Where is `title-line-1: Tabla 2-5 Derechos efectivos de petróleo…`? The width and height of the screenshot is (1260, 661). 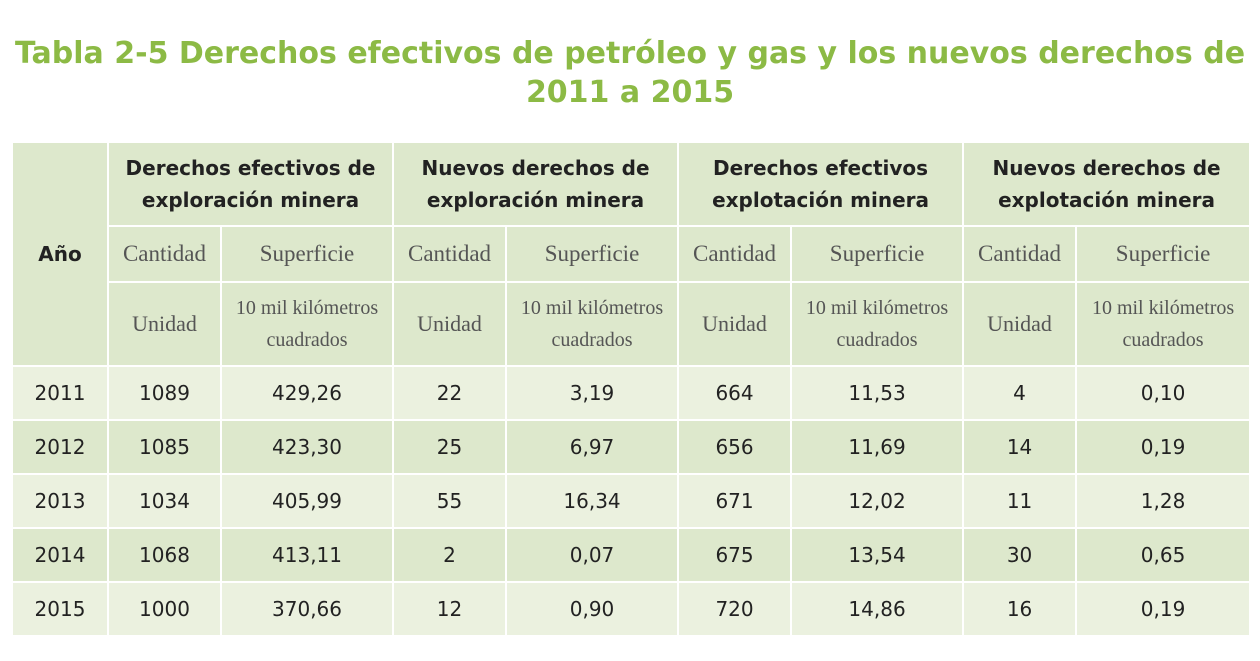 title-line-1: Tabla 2-5 Derechos efectivos de petróleo… is located at coordinates (630, 53).